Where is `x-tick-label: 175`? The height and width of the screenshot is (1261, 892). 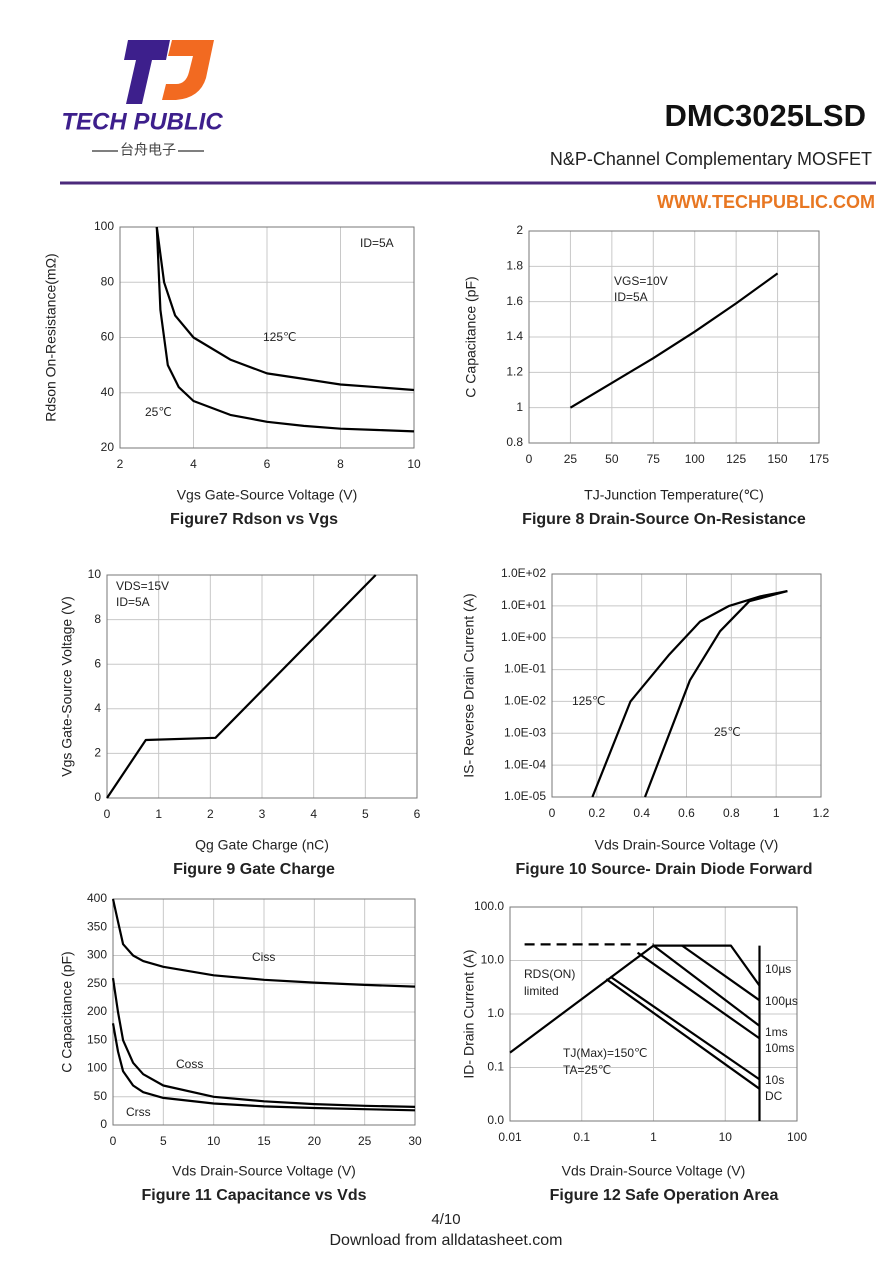
x-tick-label: 175 is located at coordinates (819, 459).